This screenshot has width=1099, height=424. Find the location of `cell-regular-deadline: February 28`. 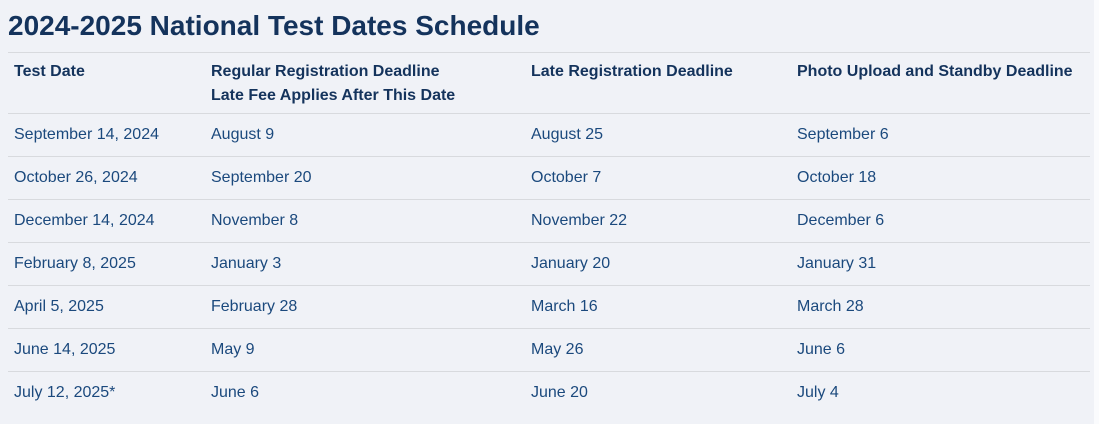

cell-regular-deadline: February 28 is located at coordinates (365, 307).